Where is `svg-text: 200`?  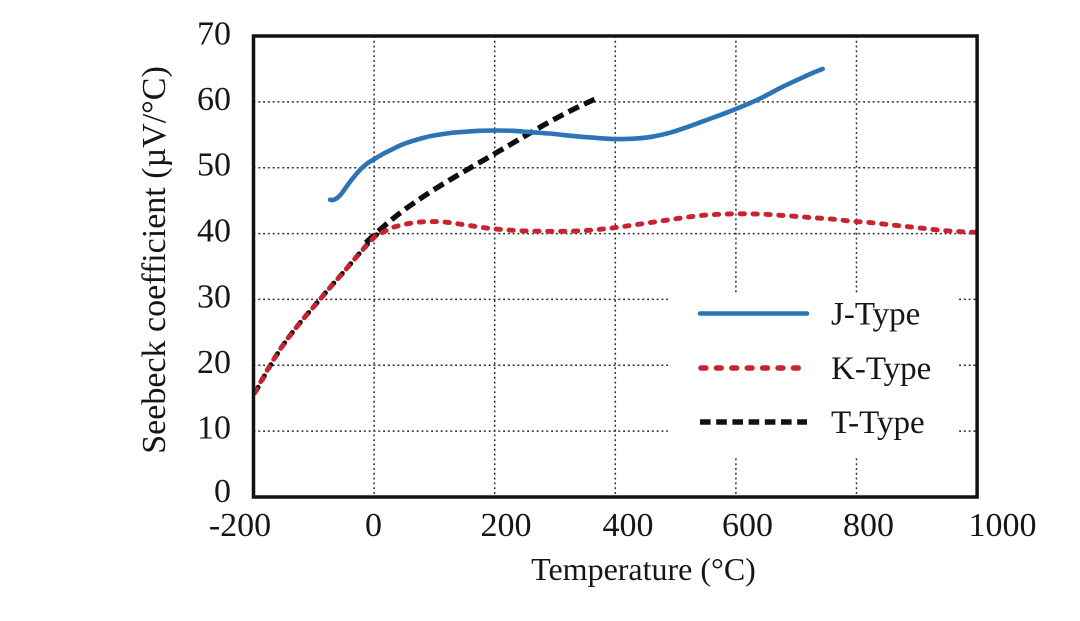 svg-text: 200 is located at coordinates (506, 525).